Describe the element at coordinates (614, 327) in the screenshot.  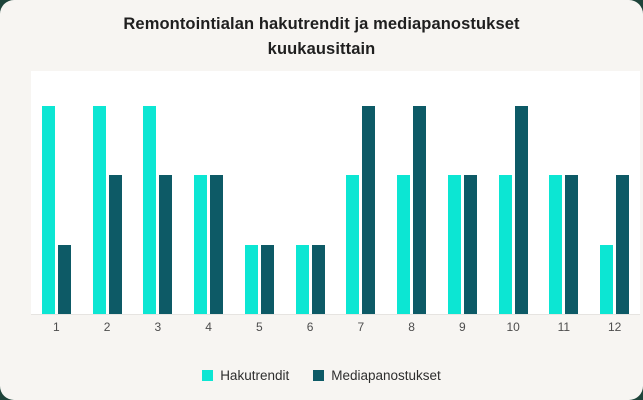
I see `x-axis-label-12: 12` at that location.